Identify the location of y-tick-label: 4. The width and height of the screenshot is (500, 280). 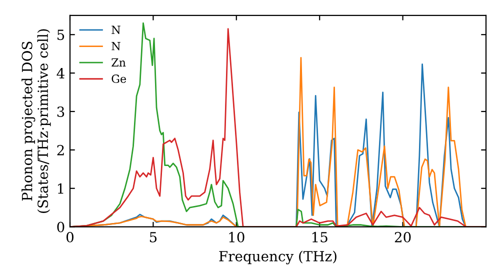
(60, 73).